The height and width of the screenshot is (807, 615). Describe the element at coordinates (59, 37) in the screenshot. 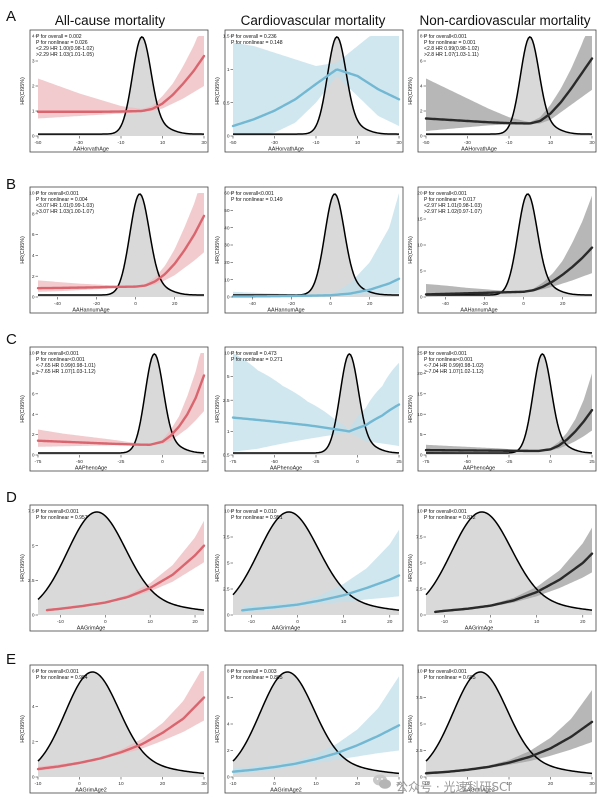

I see `p-value-annotation: P for overall = 0.002` at that location.